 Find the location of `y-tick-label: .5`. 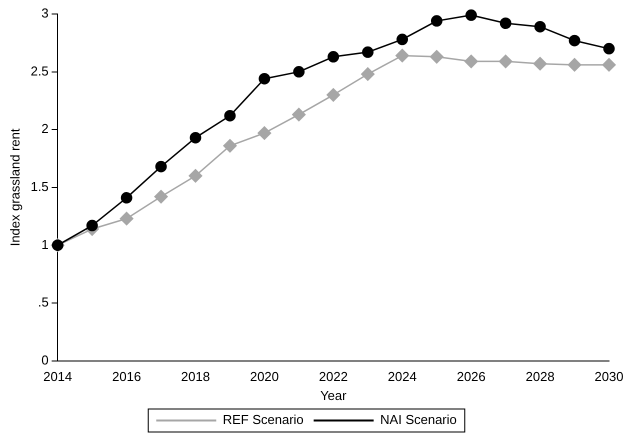

y-tick-label: .5 is located at coordinates (43, 302).